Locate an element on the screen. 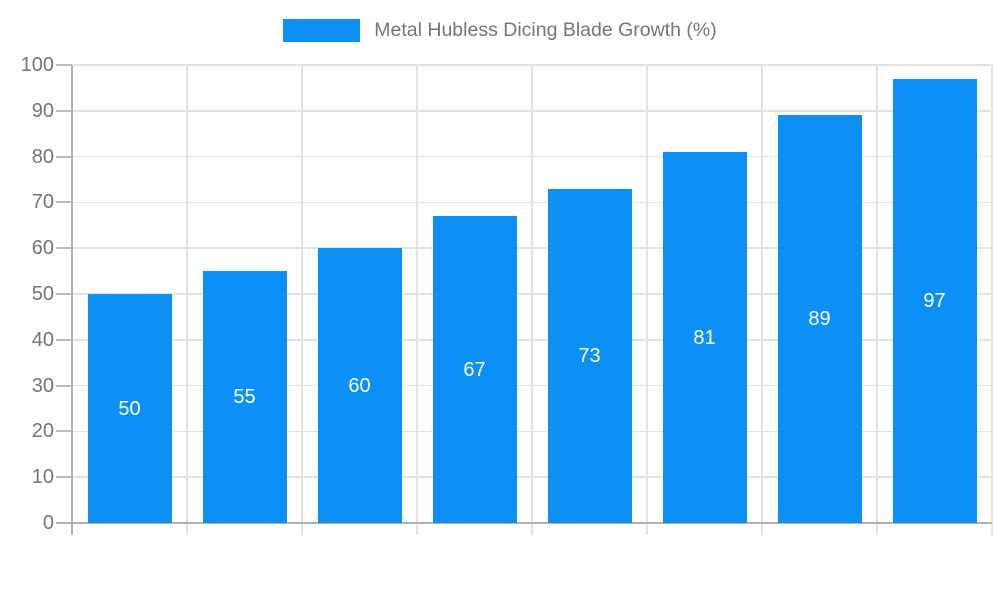  bar-2026-2027 is located at coordinates (244, 397).